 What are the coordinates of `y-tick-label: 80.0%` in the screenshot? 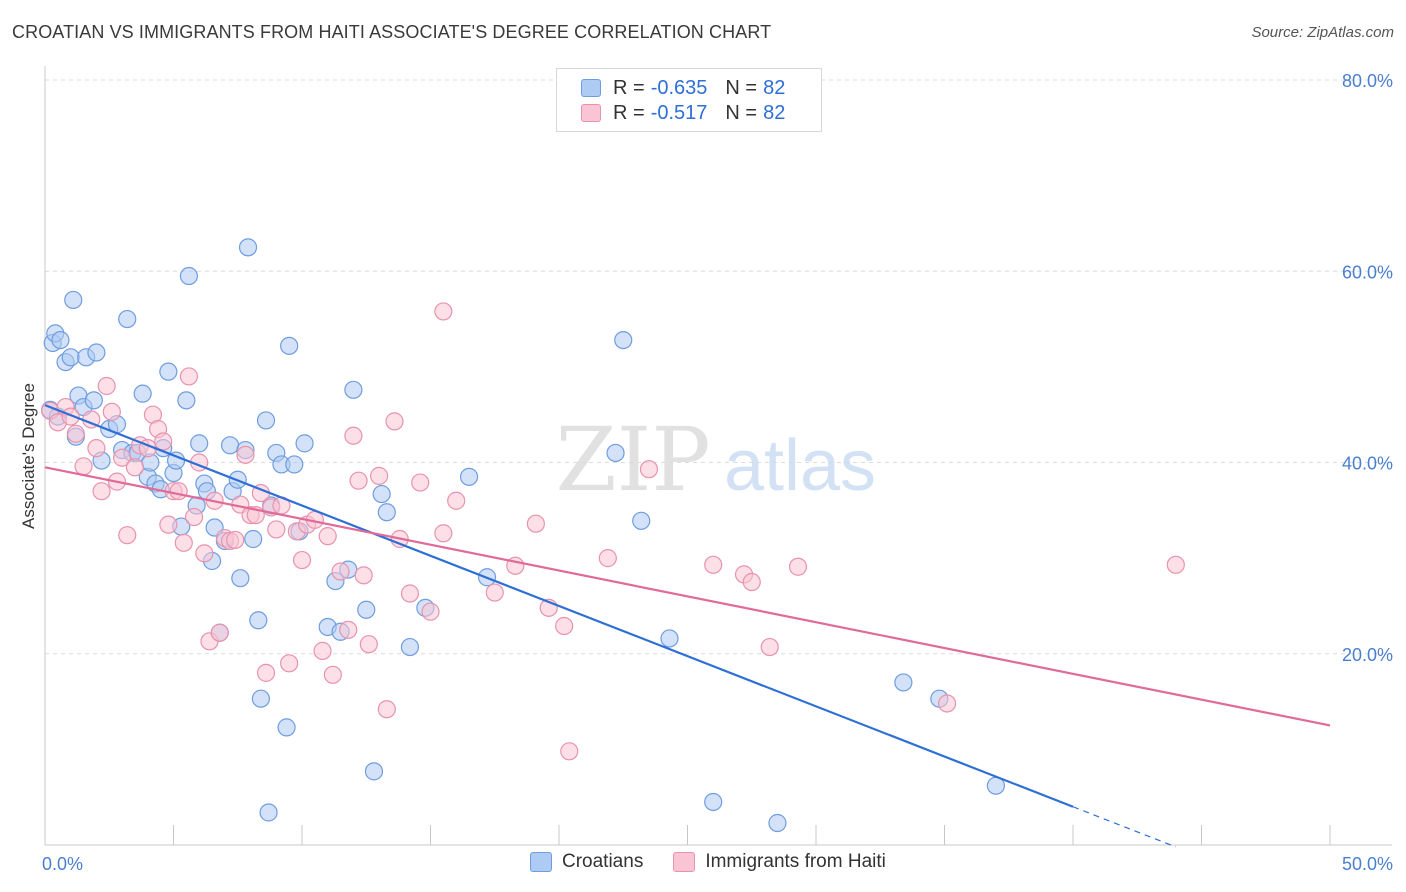 It's located at (1367, 81).